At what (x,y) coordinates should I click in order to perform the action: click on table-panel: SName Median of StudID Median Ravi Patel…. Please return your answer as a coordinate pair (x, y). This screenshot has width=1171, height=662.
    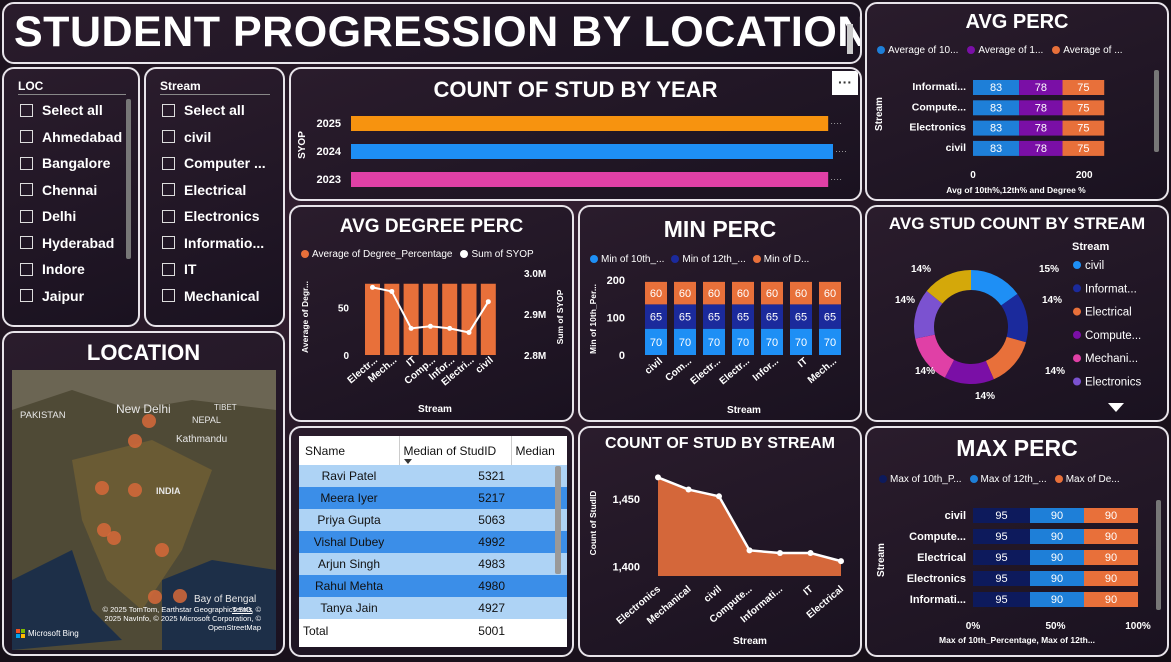
    Looking at the image, I should click on (431, 541).